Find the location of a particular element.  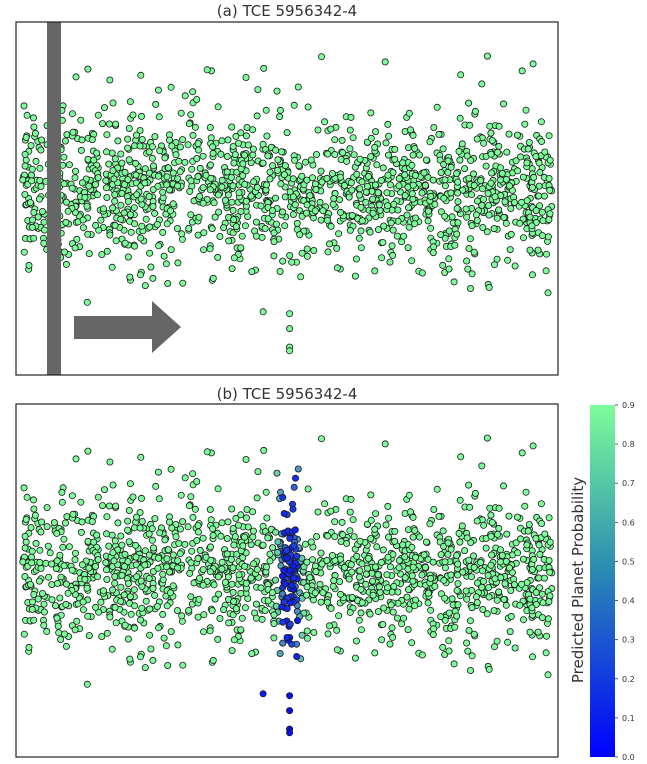

transit-point is located at coordinates (290, 733).